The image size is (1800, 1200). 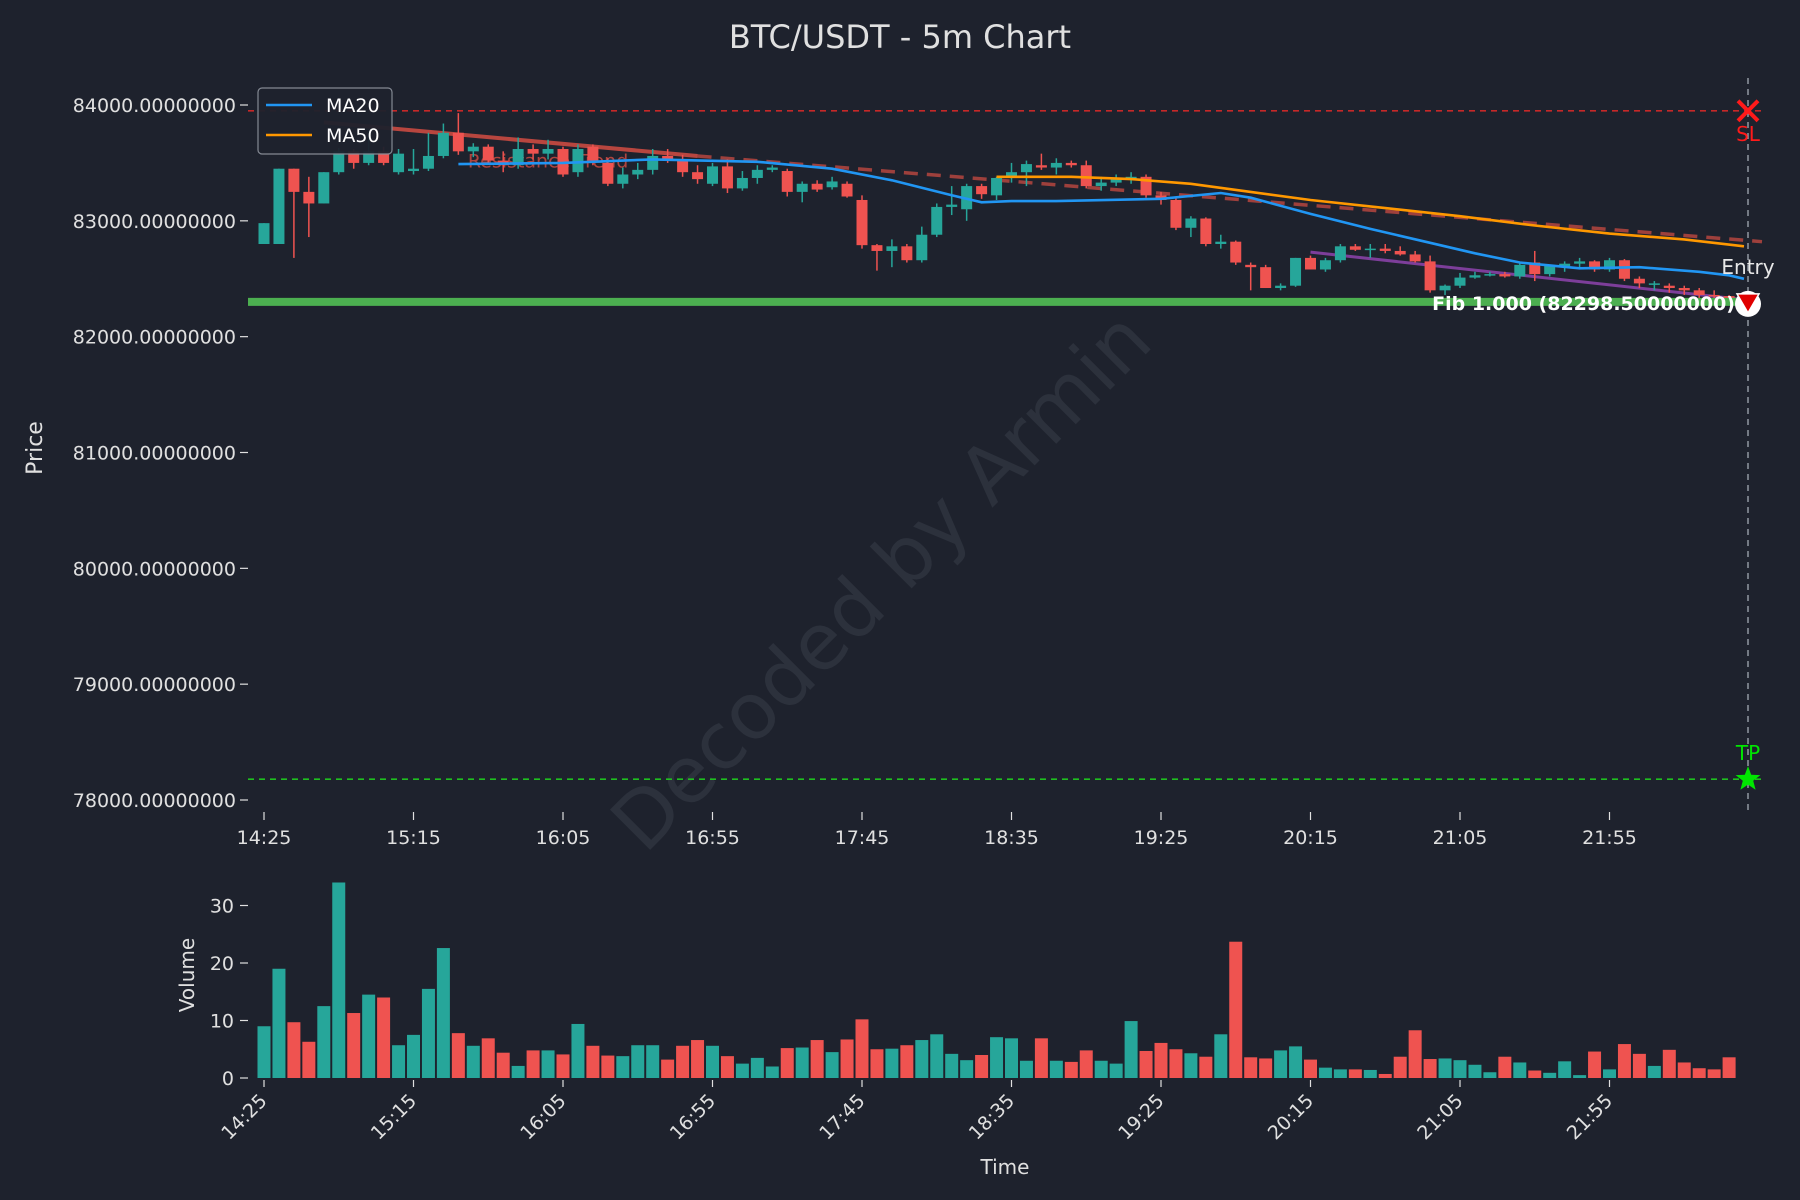 What do you see at coordinates (1370, 211) in the screenshot?
I see `ma50-line` at bounding box center [1370, 211].